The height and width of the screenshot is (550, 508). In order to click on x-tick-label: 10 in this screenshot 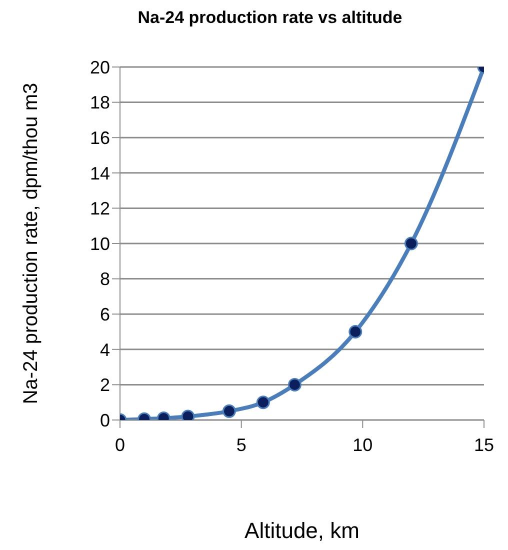, I will do `click(362, 444)`.